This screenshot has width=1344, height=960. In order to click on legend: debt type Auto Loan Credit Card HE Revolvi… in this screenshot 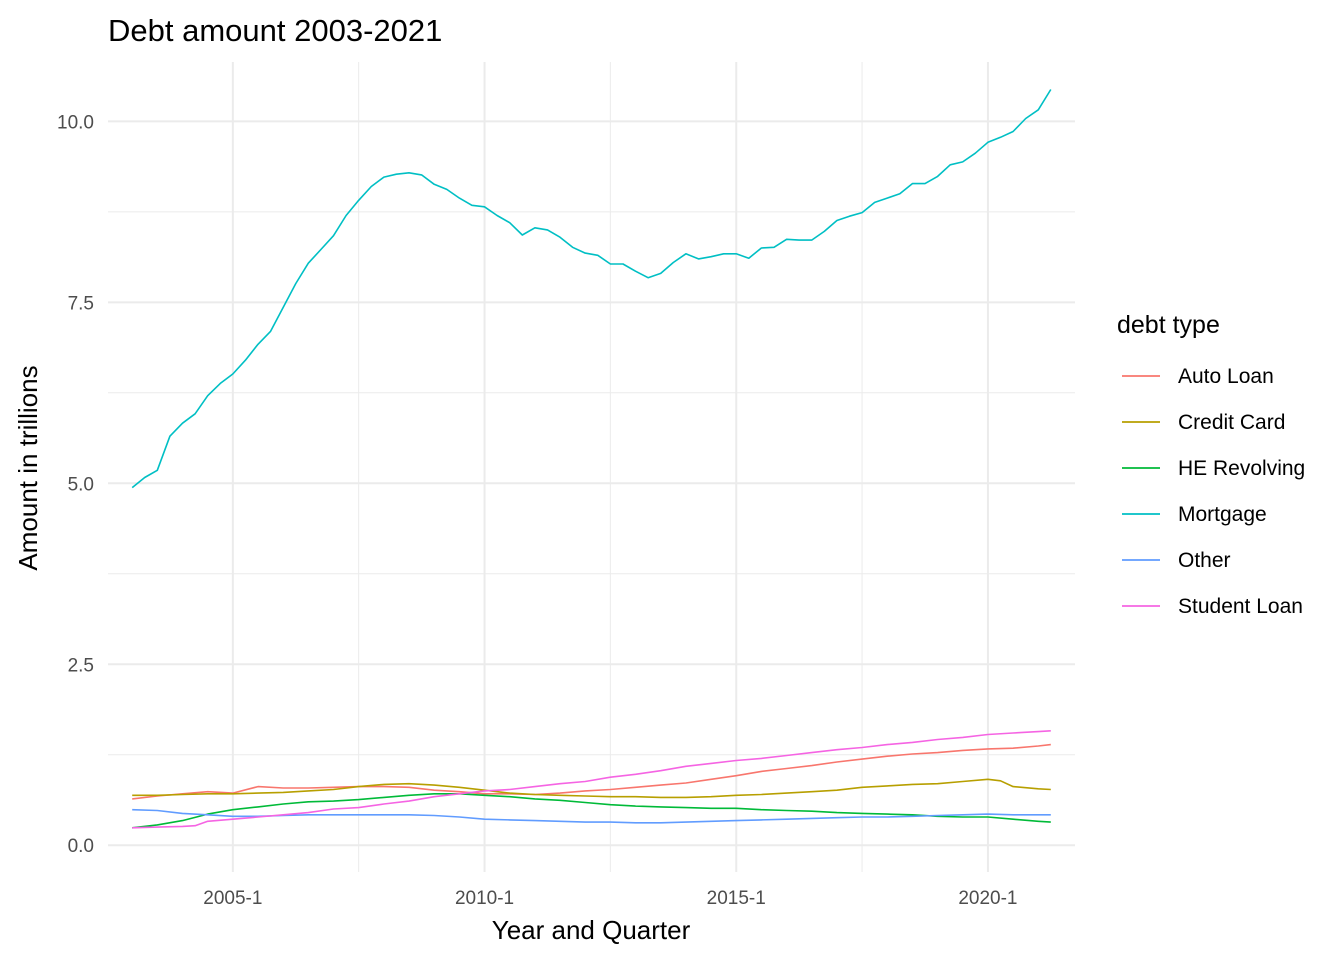, I will do `click(1211, 464)`.